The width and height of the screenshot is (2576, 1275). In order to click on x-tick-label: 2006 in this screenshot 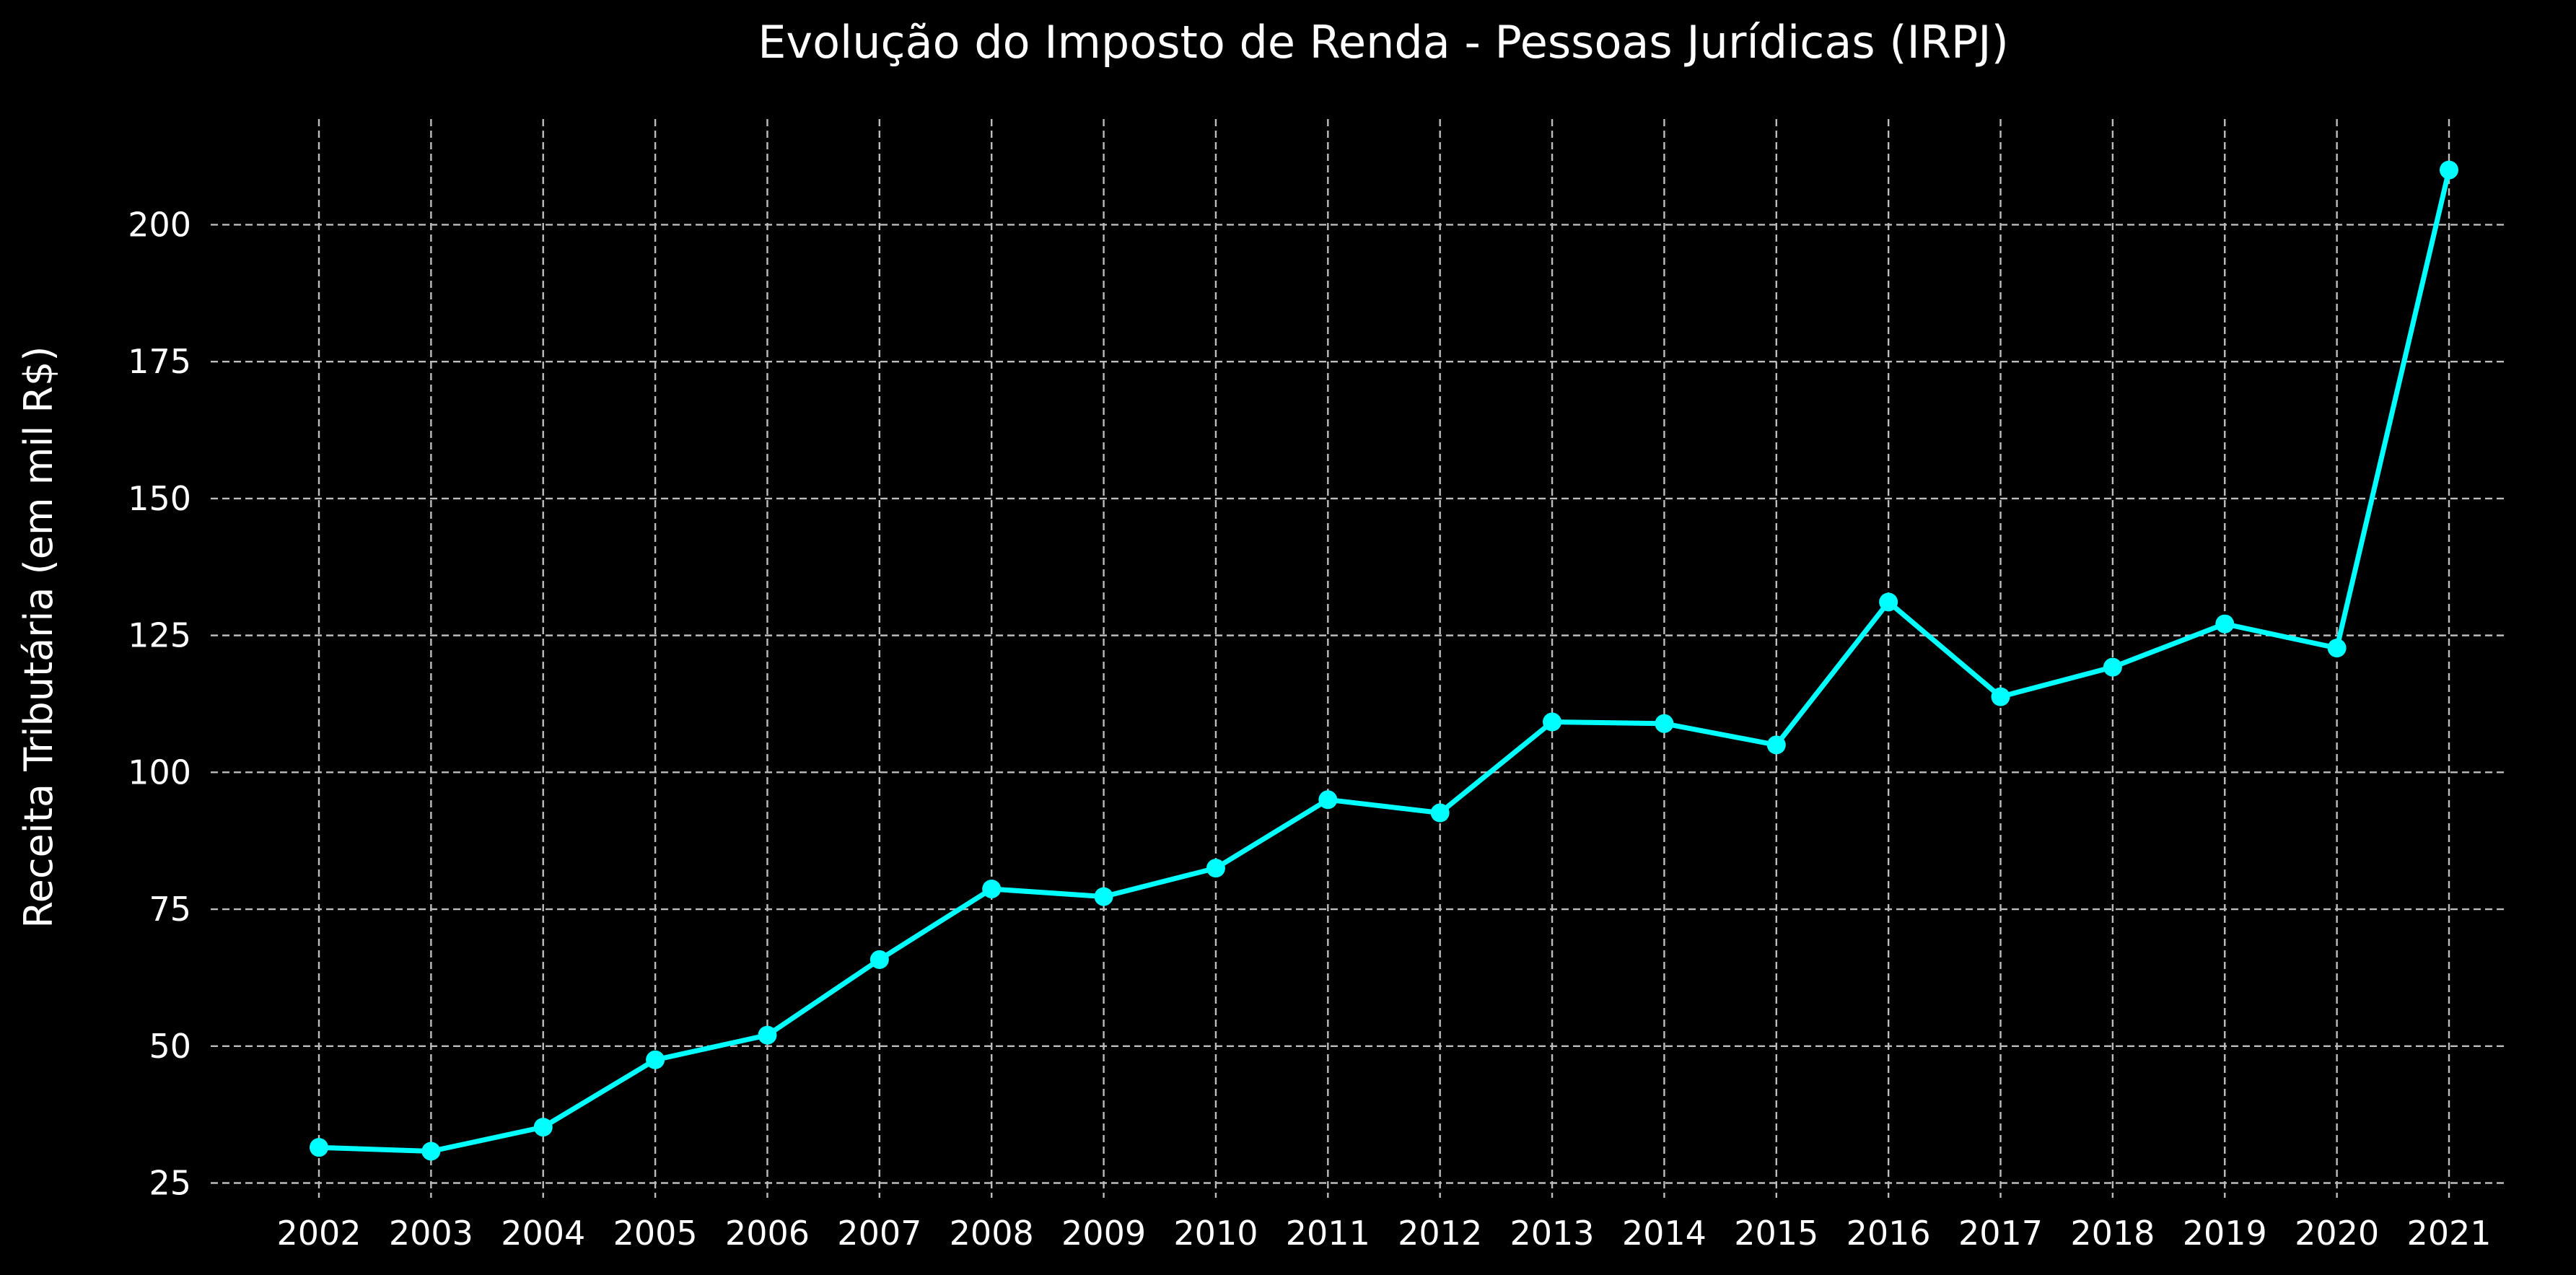, I will do `click(767, 1233)`.